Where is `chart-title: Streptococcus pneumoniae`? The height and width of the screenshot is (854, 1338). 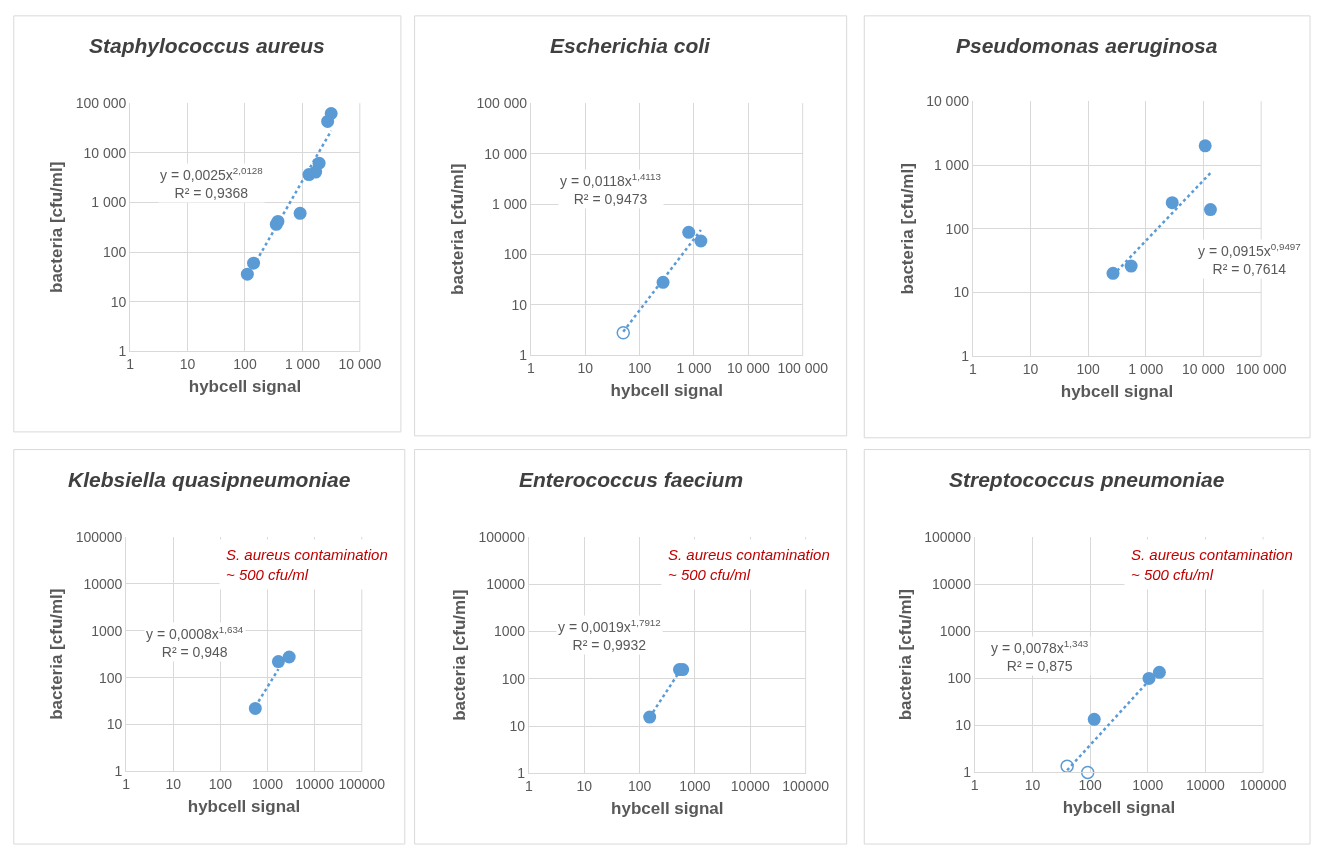 chart-title: Streptococcus pneumoniae is located at coordinates (1087, 479).